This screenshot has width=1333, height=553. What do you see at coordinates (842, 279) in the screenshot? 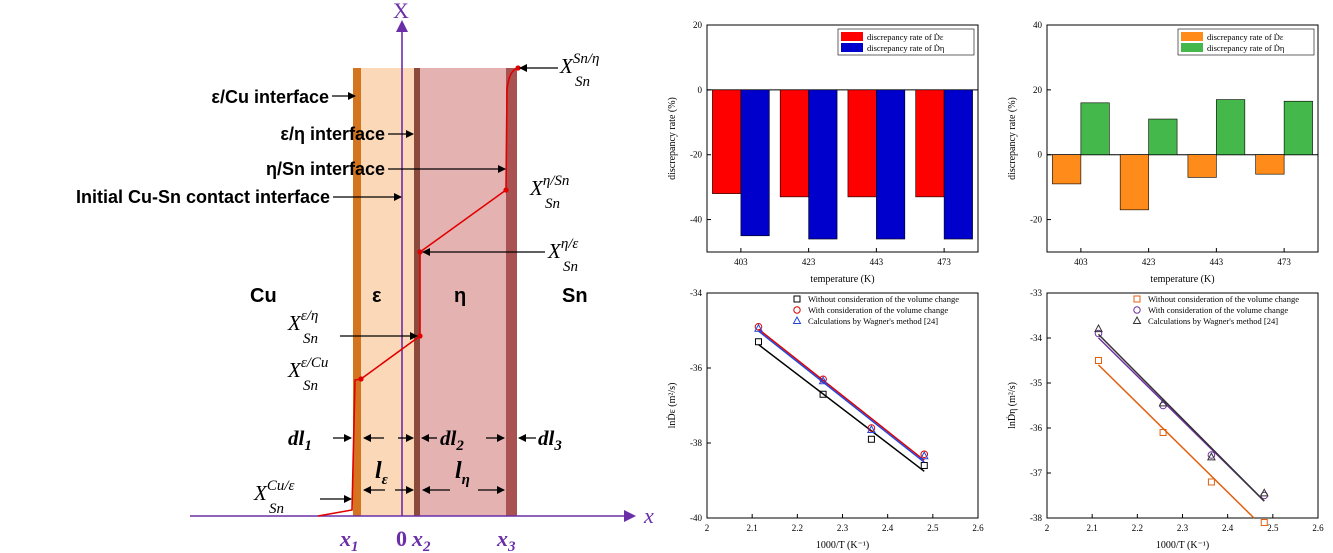
I see `x-axis-label: temperature (K)` at bounding box center [842, 279].